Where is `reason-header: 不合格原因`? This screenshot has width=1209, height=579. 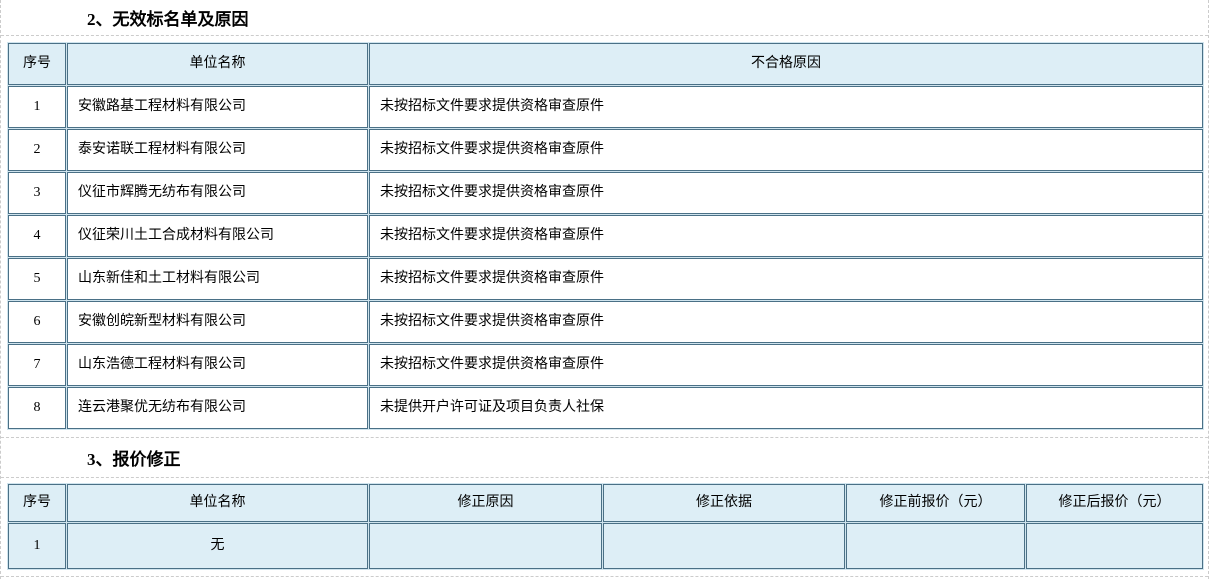
reason-header: 不合格原因 is located at coordinates (786, 64).